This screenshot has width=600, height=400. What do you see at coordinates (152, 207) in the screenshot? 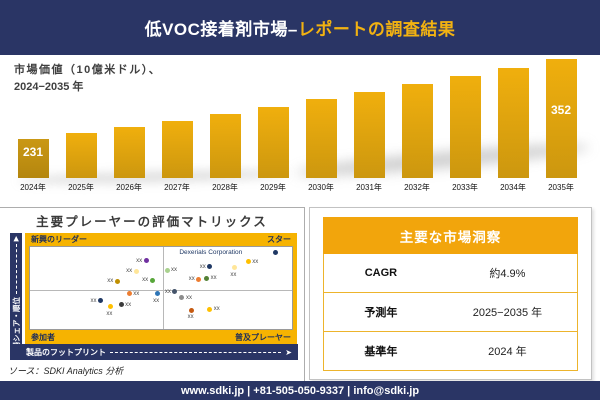
I see `horizontal-divider` at bounding box center [152, 207].